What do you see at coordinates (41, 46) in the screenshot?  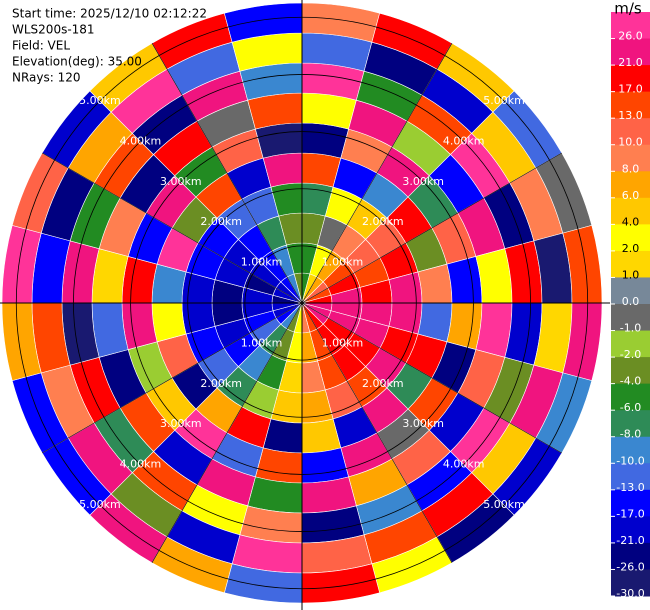 I see `header-line: Field: VEL` at bounding box center [41, 46].